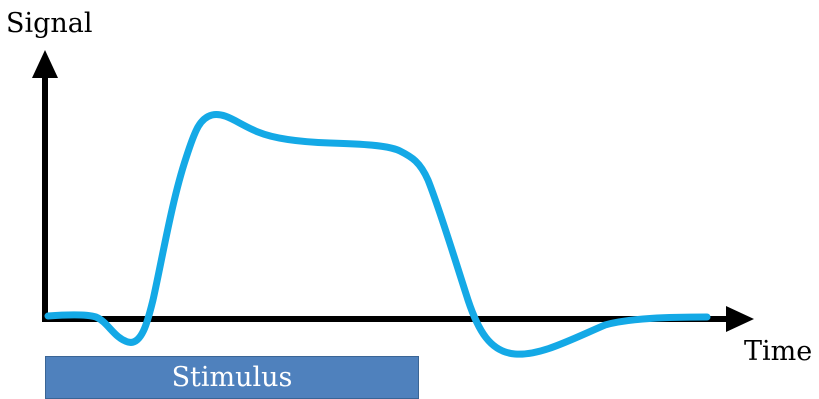 This screenshot has width=819, height=399. Describe the element at coordinates (778, 351) in the screenshot. I see `x-axis-label: Time` at that location.